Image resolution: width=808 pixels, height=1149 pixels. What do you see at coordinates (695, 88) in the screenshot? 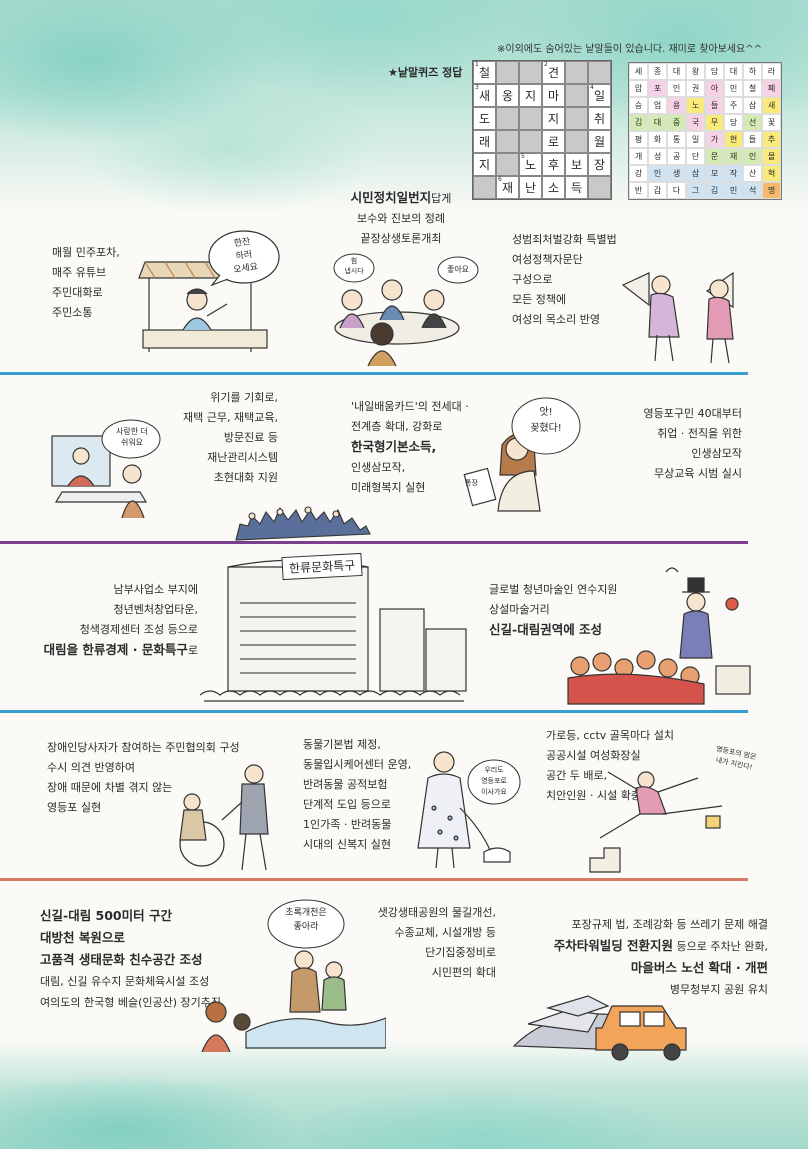
I see `word-search-cell: 권` at bounding box center [695, 88].